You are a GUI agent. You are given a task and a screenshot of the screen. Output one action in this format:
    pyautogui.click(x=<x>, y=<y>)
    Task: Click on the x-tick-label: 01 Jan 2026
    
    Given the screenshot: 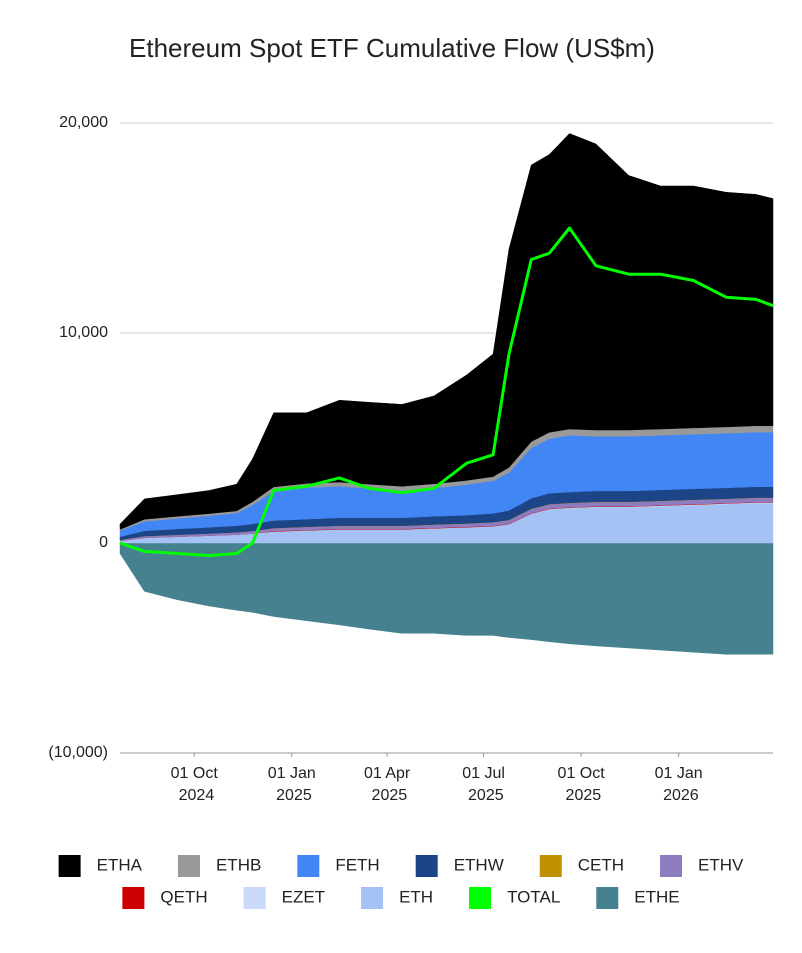 What is the action you would take?
    pyautogui.click(x=679, y=784)
    